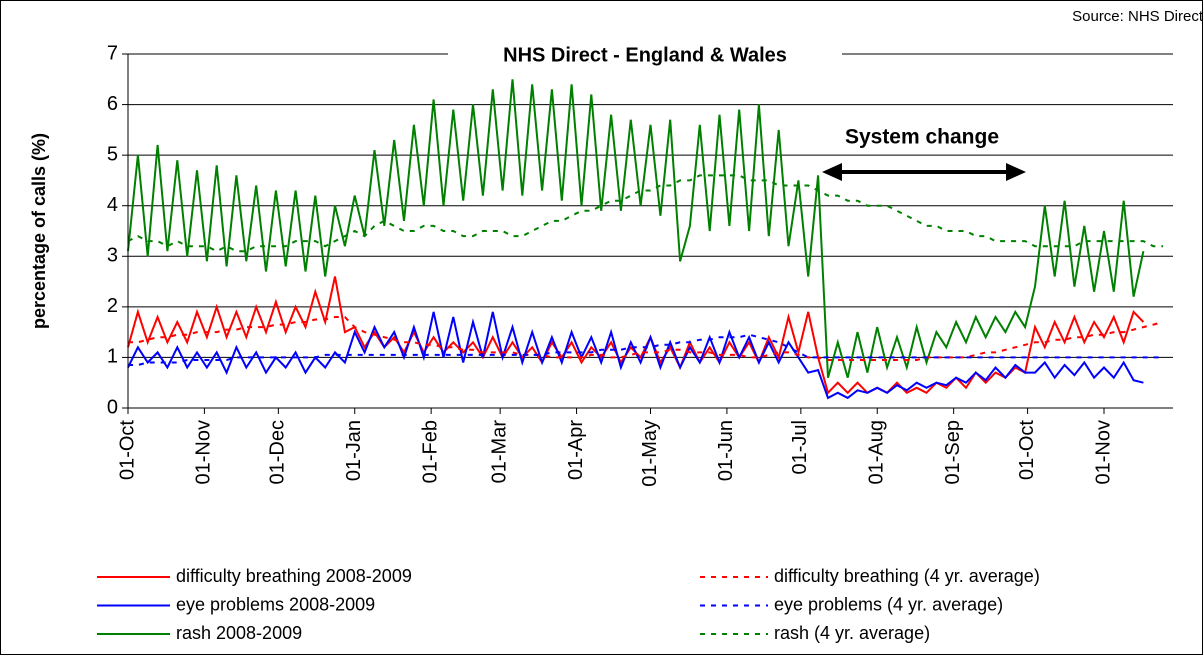 The image size is (1203, 655). What do you see at coordinates (112, 306) in the screenshot?
I see `y-tick-label: 2` at bounding box center [112, 306].